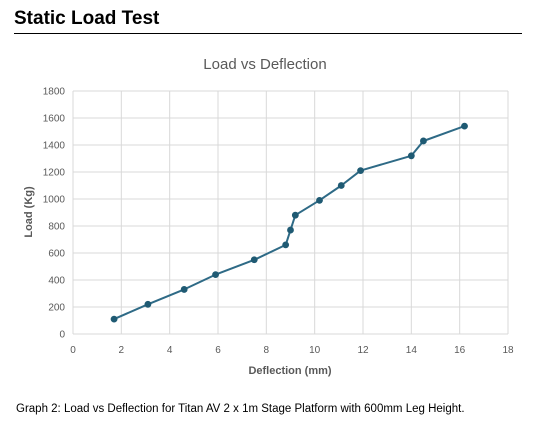 Image resolution: width=536 pixels, height=433 pixels. What do you see at coordinates (315, 350) in the screenshot?
I see `x-tick-label: 10` at bounding box center [315, 350].